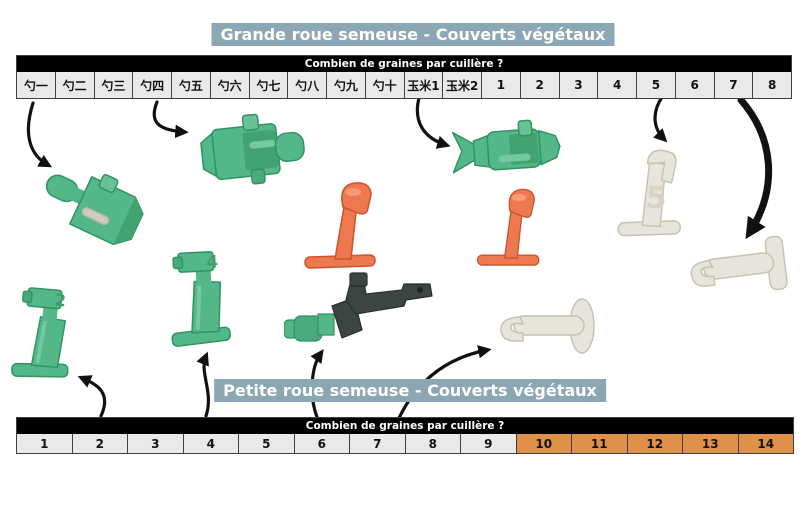  I want to click on bottom-table-row: 1 2 3 4 5 6 7 8 9 10 11 12 13 14, so click(405, 443).